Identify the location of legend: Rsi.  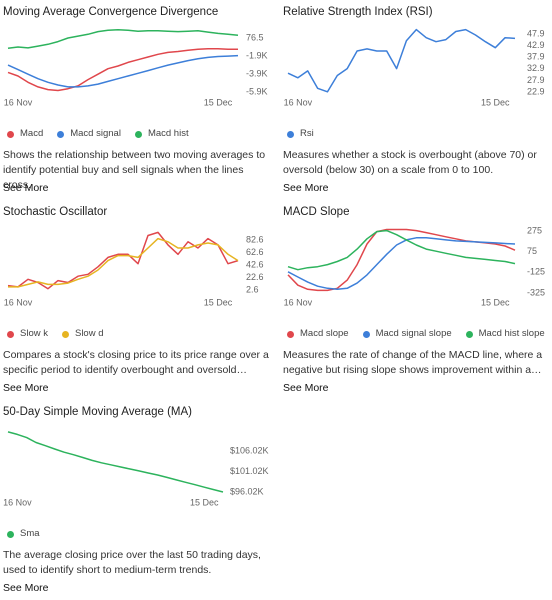
(300, 134).